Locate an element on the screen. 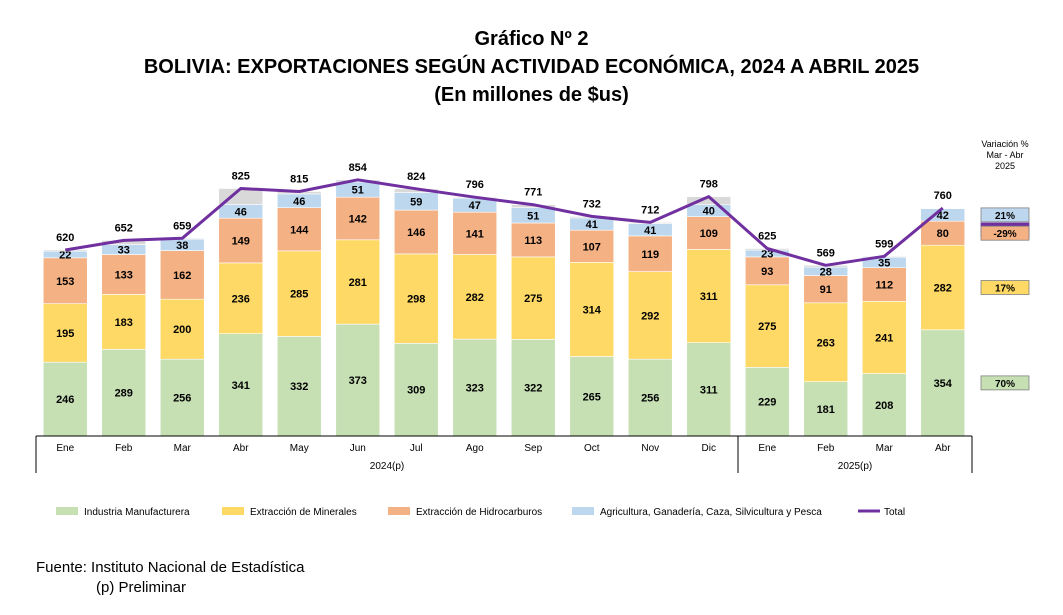  data-label-industria-manufacturera-3: 341 is located at coordinates (241, 386).